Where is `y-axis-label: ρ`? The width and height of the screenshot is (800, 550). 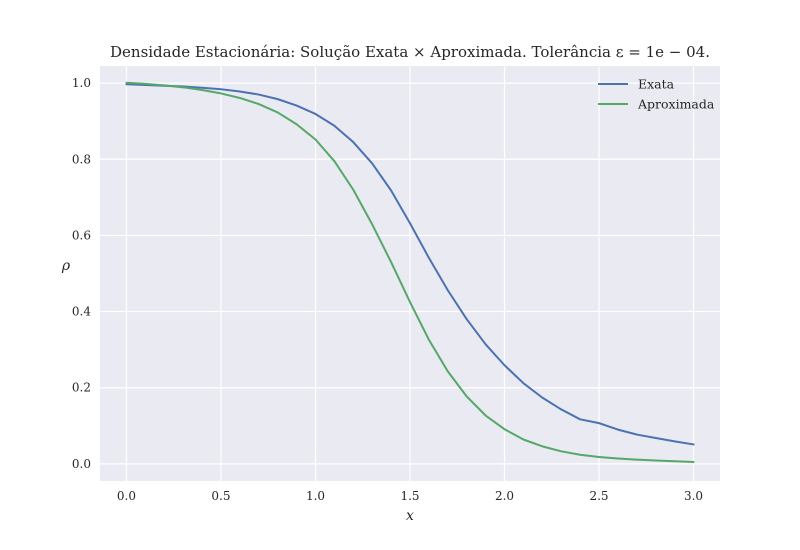 y-axis-label: ρ is located at coordinates (66, 266).